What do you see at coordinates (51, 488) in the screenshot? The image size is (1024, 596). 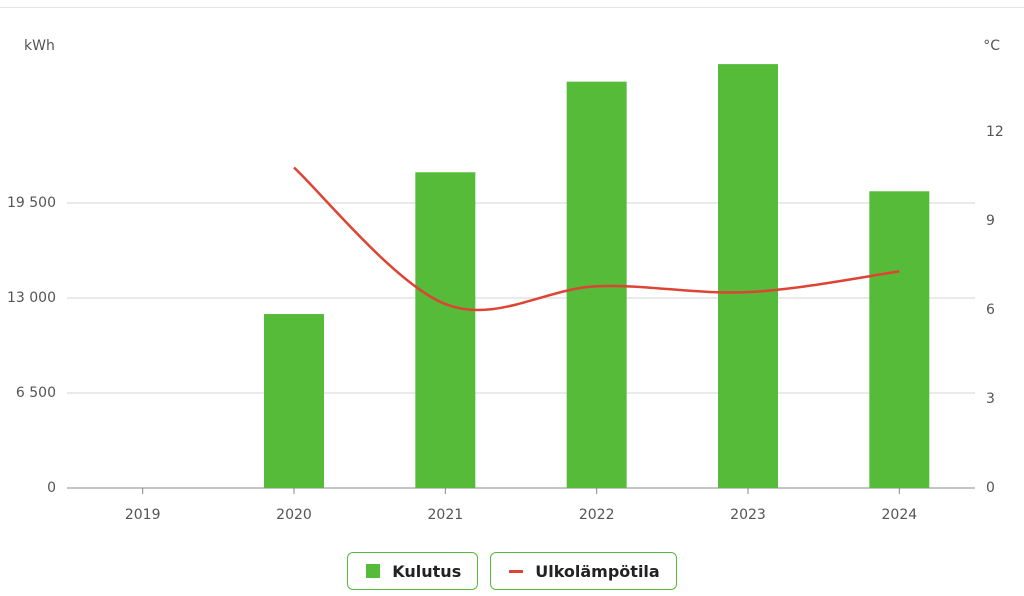 I see `y-tick-label: 0` at bounding box center [51, 488].